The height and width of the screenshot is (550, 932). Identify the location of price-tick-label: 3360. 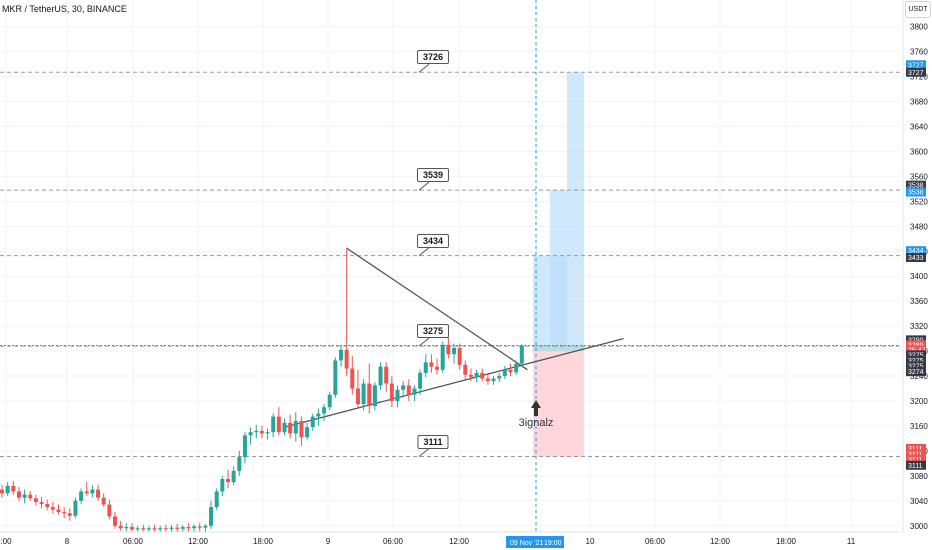
(919, 301).